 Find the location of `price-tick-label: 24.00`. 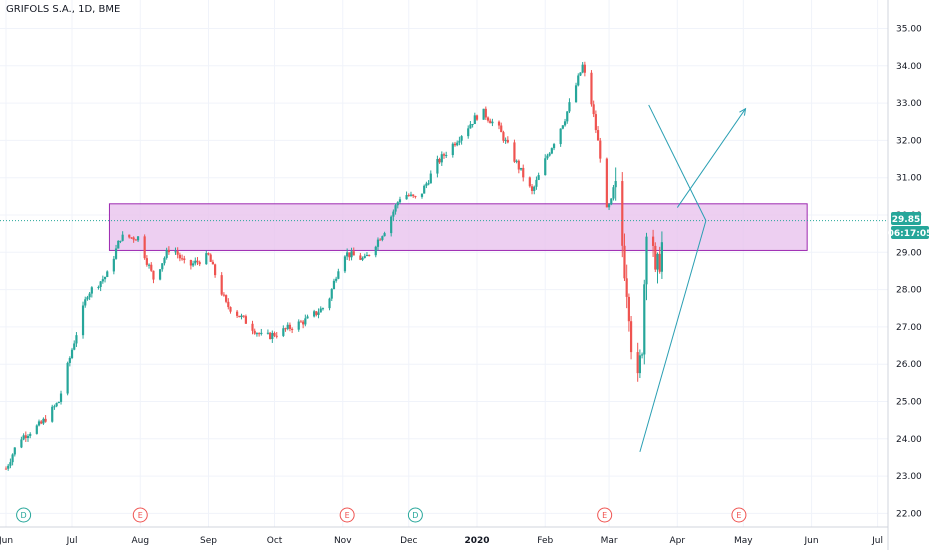

price-tick-label: 24.00 is located at coordinates (909, 440).